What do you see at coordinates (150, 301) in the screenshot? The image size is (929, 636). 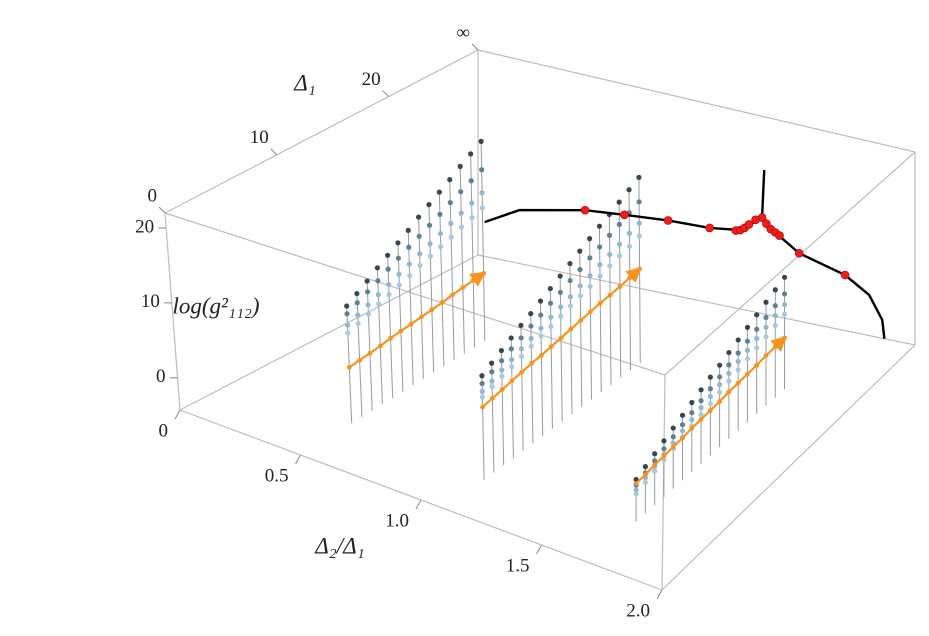 I see `z-tick-label: 10` at bounding box center [150, 301].